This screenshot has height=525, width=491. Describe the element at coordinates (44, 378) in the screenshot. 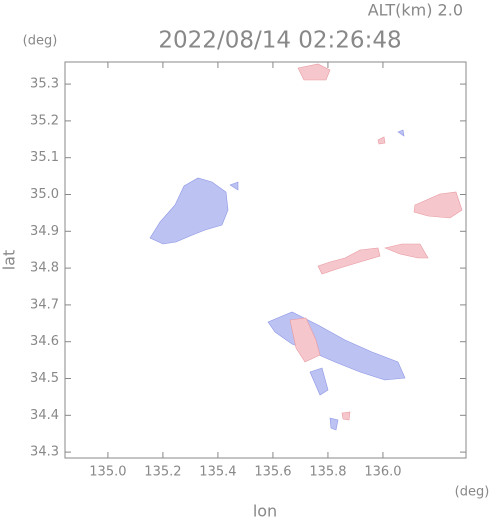

I see `y-tick-label: 34.5` at that location.